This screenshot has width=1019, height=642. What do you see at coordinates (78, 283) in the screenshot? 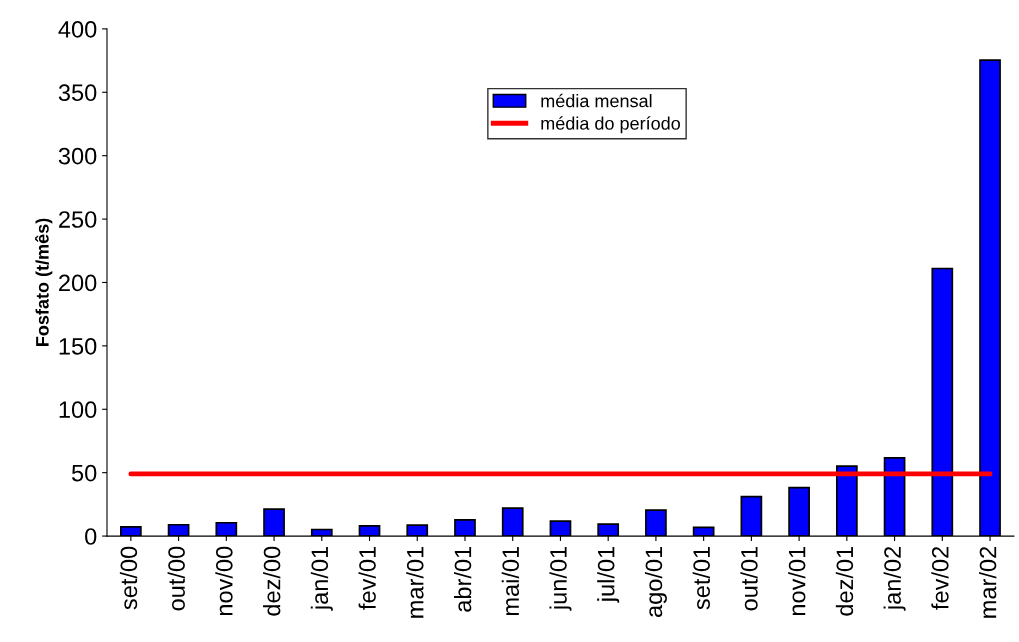
I see `y-tick-label: 200` at bounding box center [78, 283].